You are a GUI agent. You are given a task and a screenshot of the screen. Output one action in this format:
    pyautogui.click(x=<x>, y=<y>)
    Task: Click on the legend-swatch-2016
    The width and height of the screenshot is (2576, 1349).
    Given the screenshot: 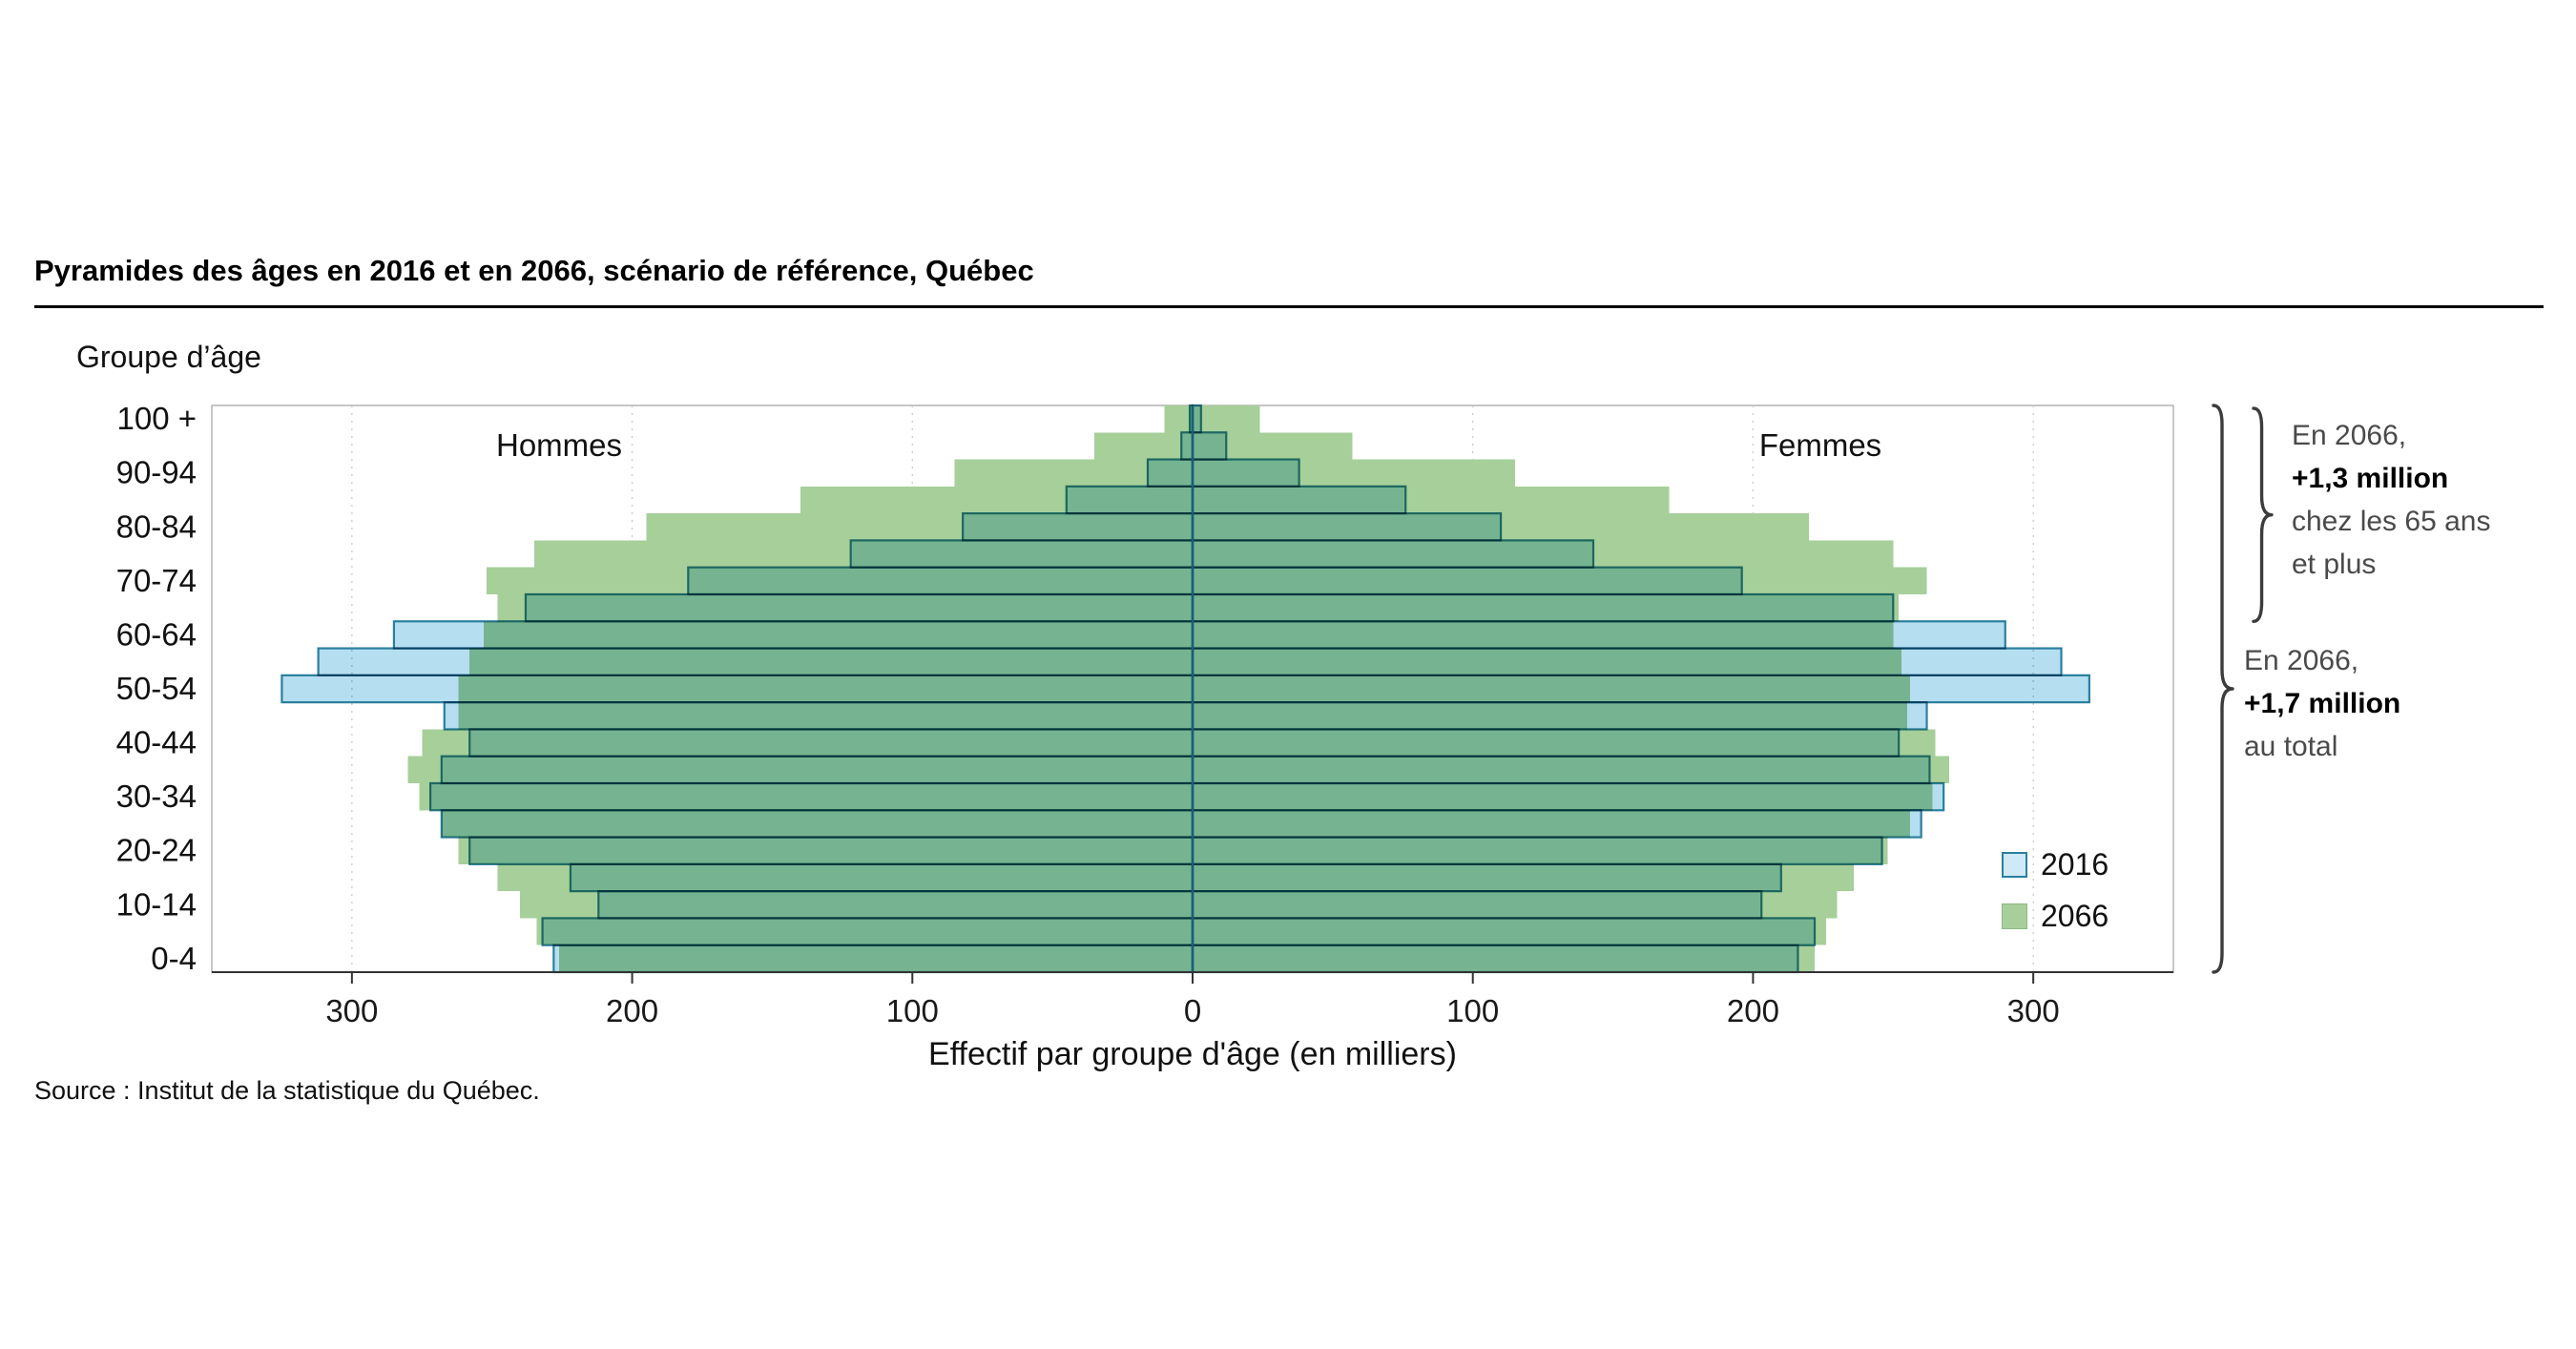 What is the action you would take?
    pyautogui.click(x=2014, y=865)
    